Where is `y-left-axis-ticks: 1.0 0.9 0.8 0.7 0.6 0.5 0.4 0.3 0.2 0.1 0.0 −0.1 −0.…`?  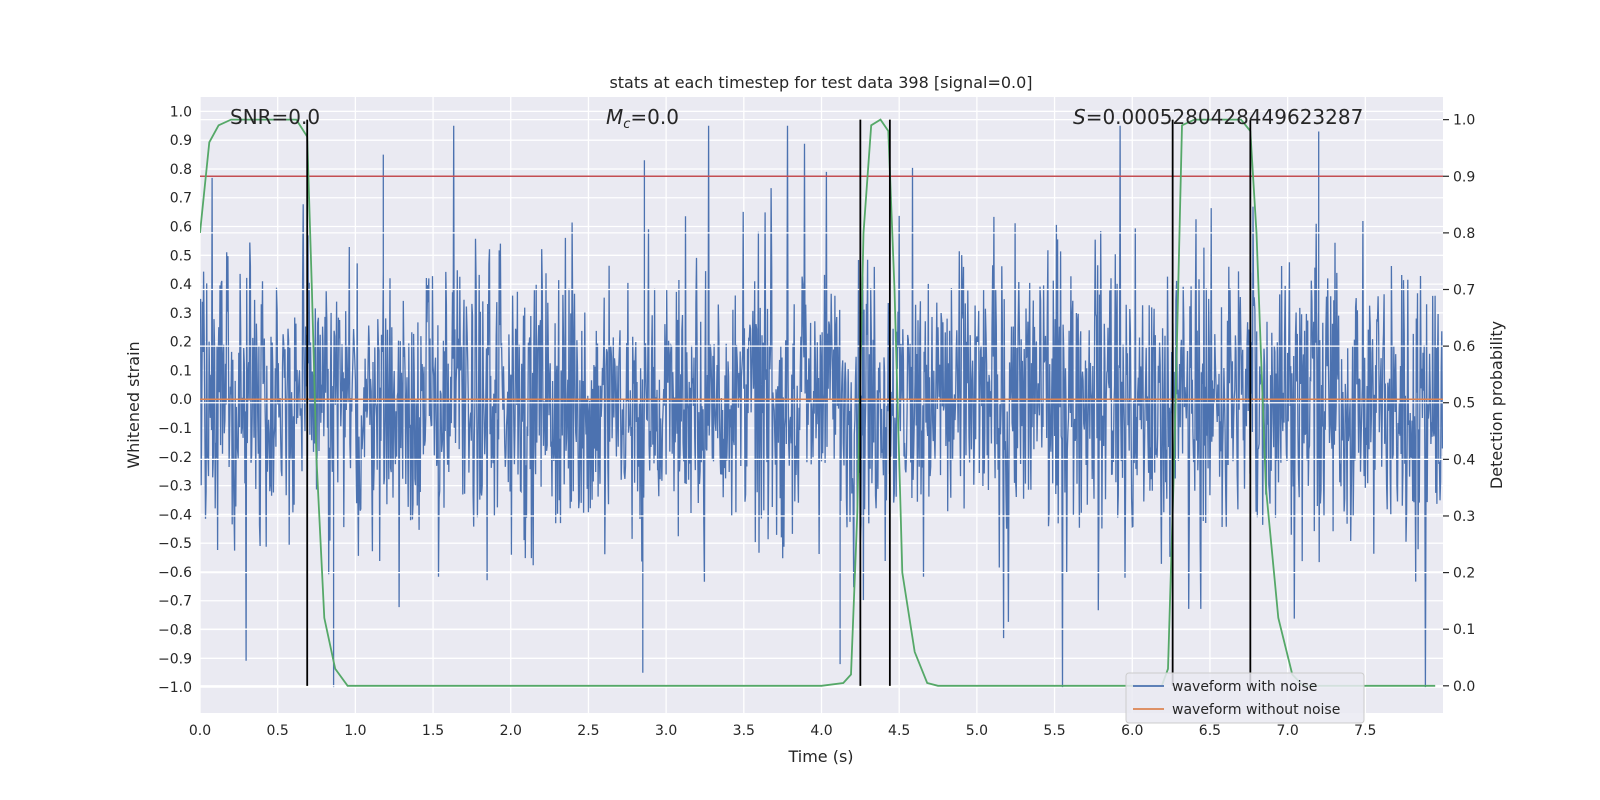 y-left-axis-ticks: 1.0 0.9 0.8 0.7 0.6 0.5 0.4 0.3 0.2 0.1 0.0 −0.1 −0.… is located at coordinates (175, 400).